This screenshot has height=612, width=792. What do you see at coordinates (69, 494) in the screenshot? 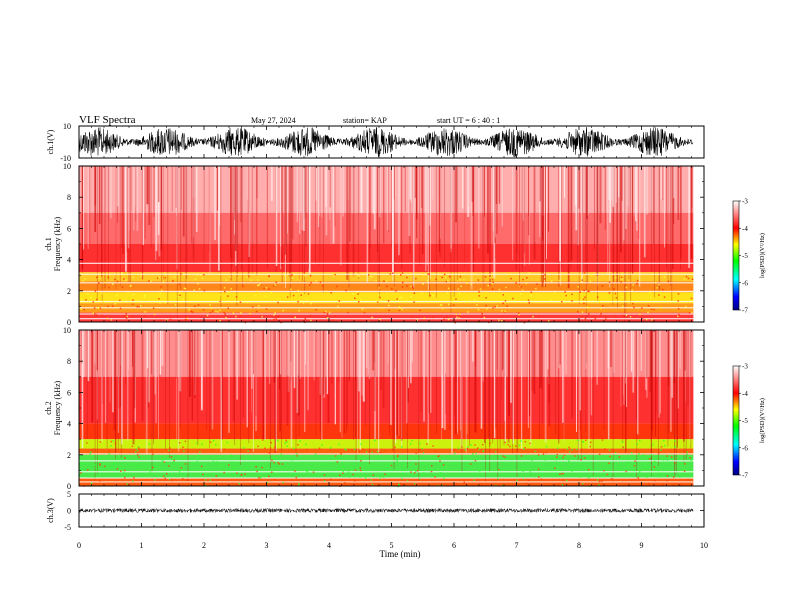
I see `y-tick-label: 5` at bounding box center [69, 494].